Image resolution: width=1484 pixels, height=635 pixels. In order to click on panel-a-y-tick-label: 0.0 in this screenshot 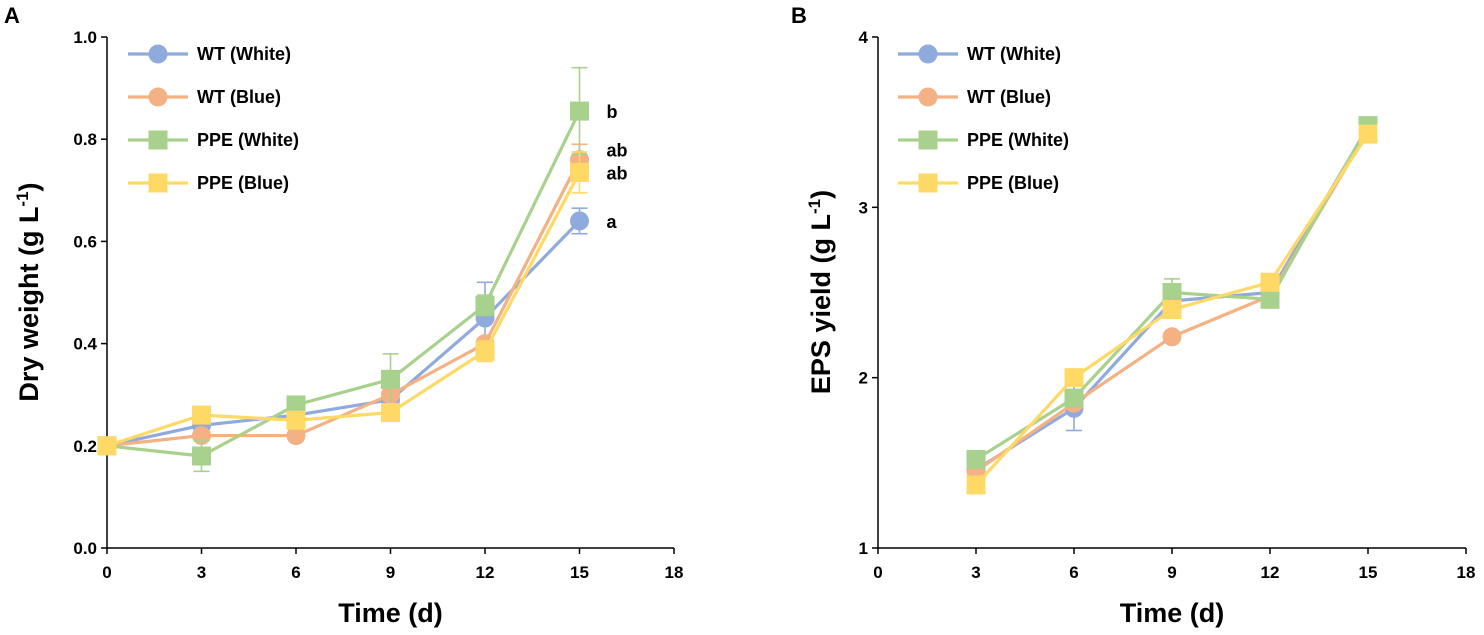, I will do `click(85, 548)`.